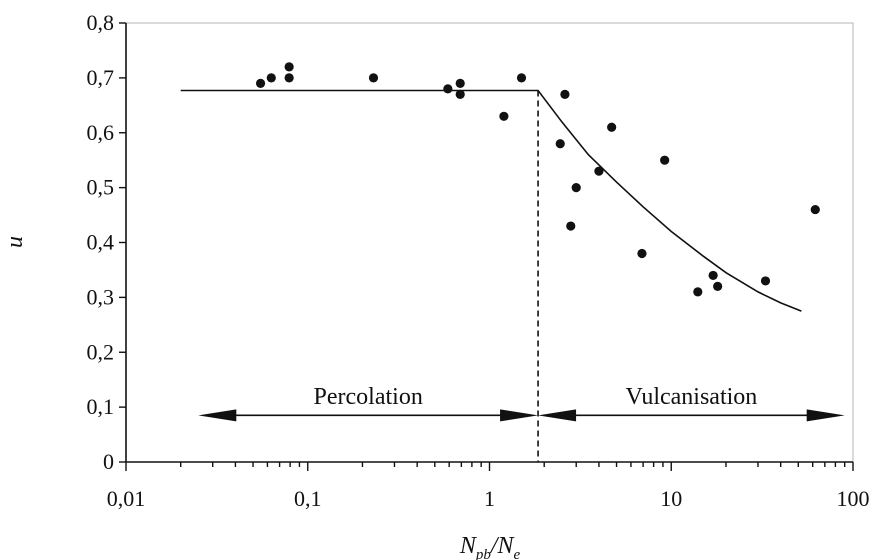  I want to click on x-ticks-layer: 0,01 0,1 1 10 100, so click(488, 486).